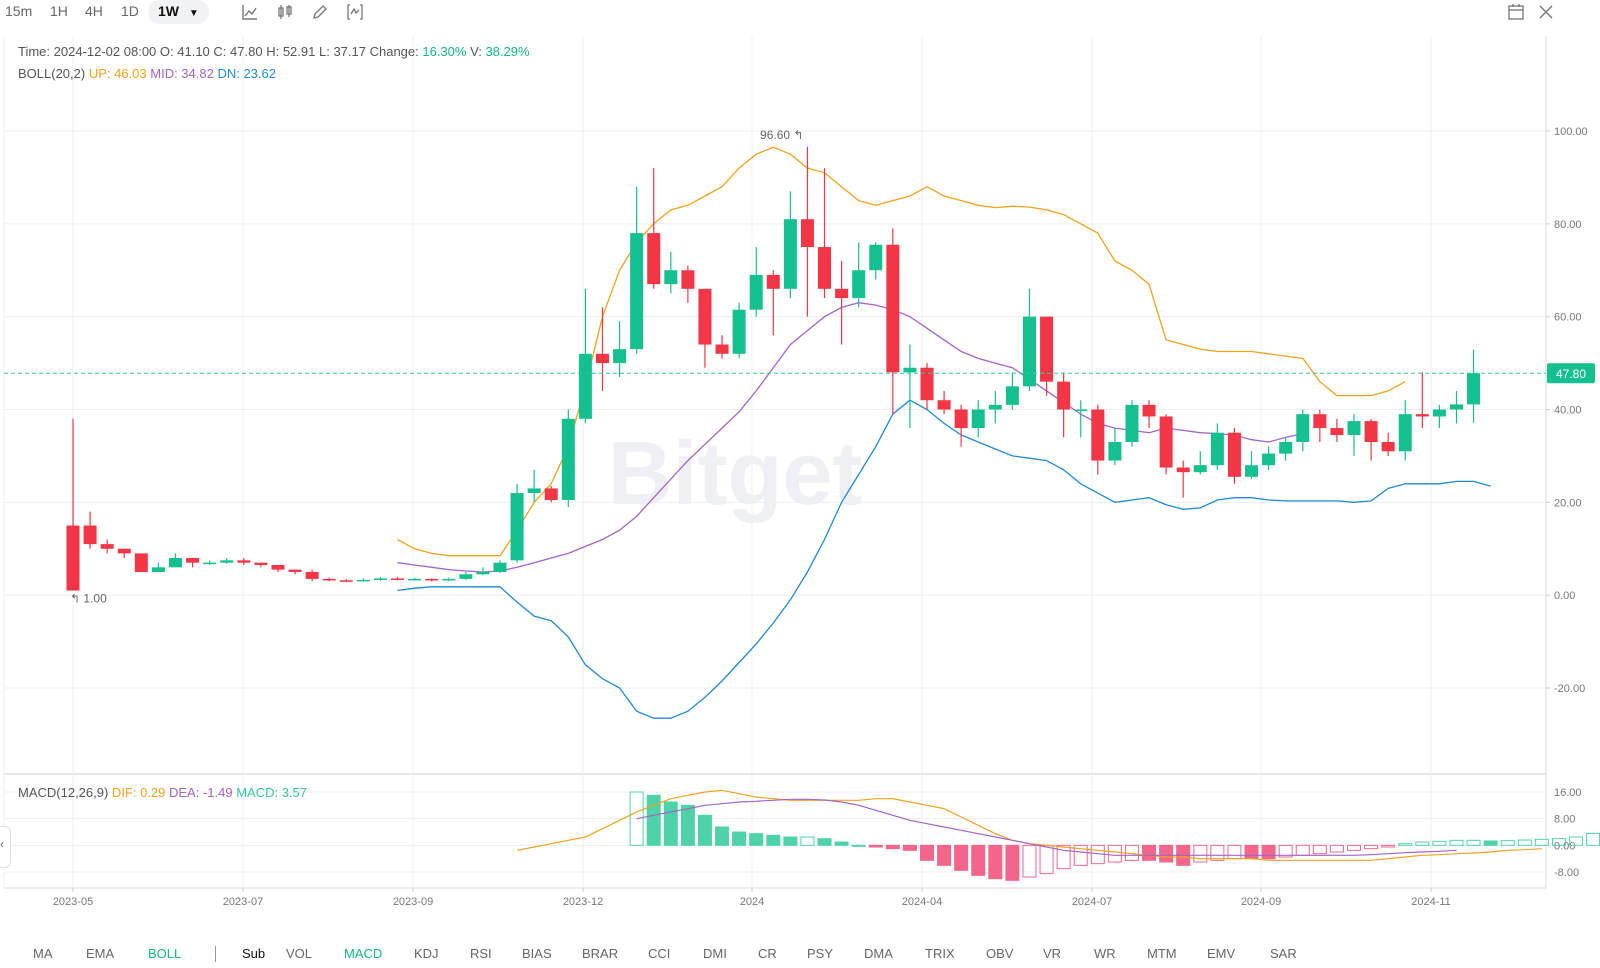 The image size is (1600, 968). Describe the element at coordinates (1564, 820) in the screenshot. I see `macd-tick-label: 8.00` at that location.